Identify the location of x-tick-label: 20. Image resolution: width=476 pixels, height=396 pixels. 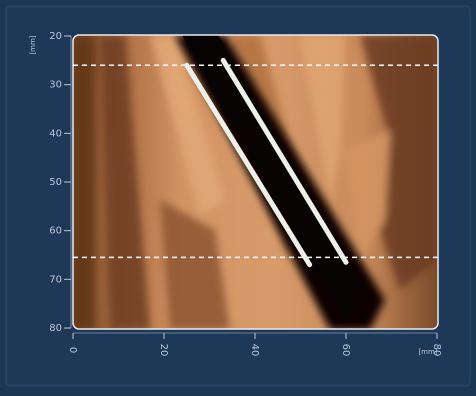
(163, 350).